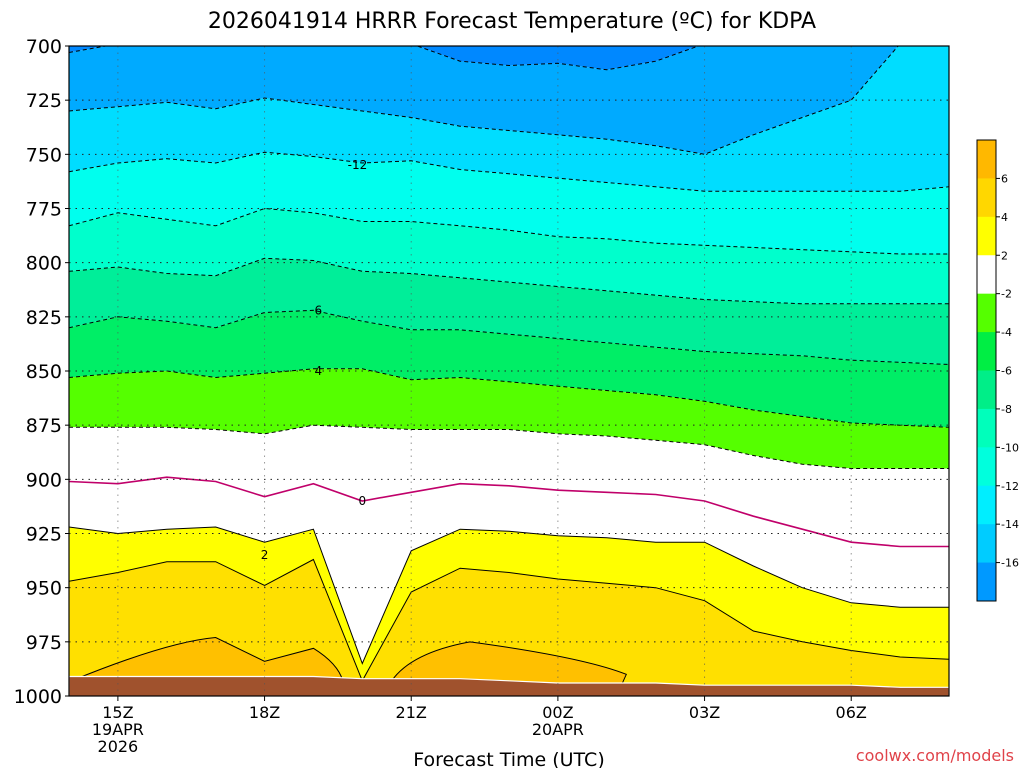  I want to click on y-tick-label: 850, so click(44, 372).